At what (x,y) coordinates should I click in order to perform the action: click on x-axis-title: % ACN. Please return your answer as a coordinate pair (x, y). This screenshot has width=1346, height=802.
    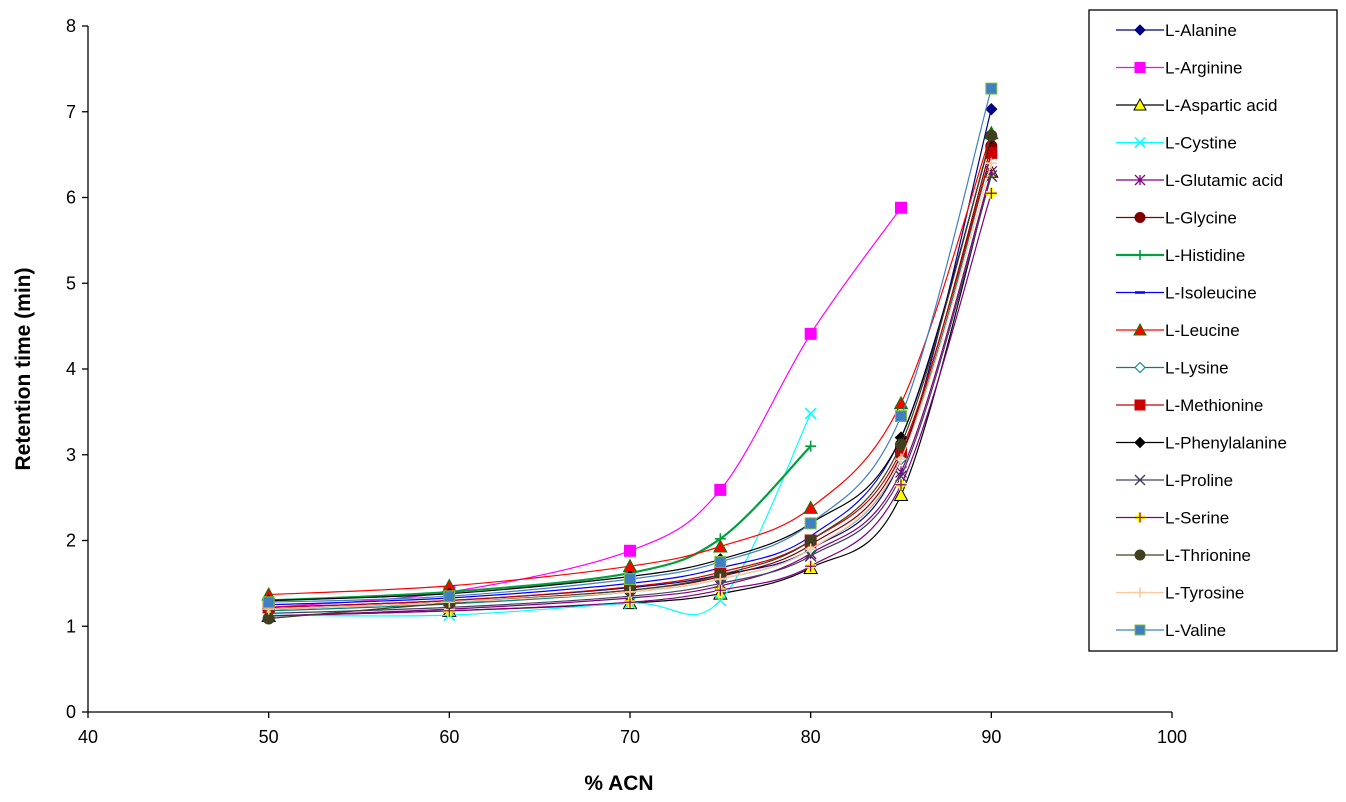
    Looking at the image, I should click on (618, 783).